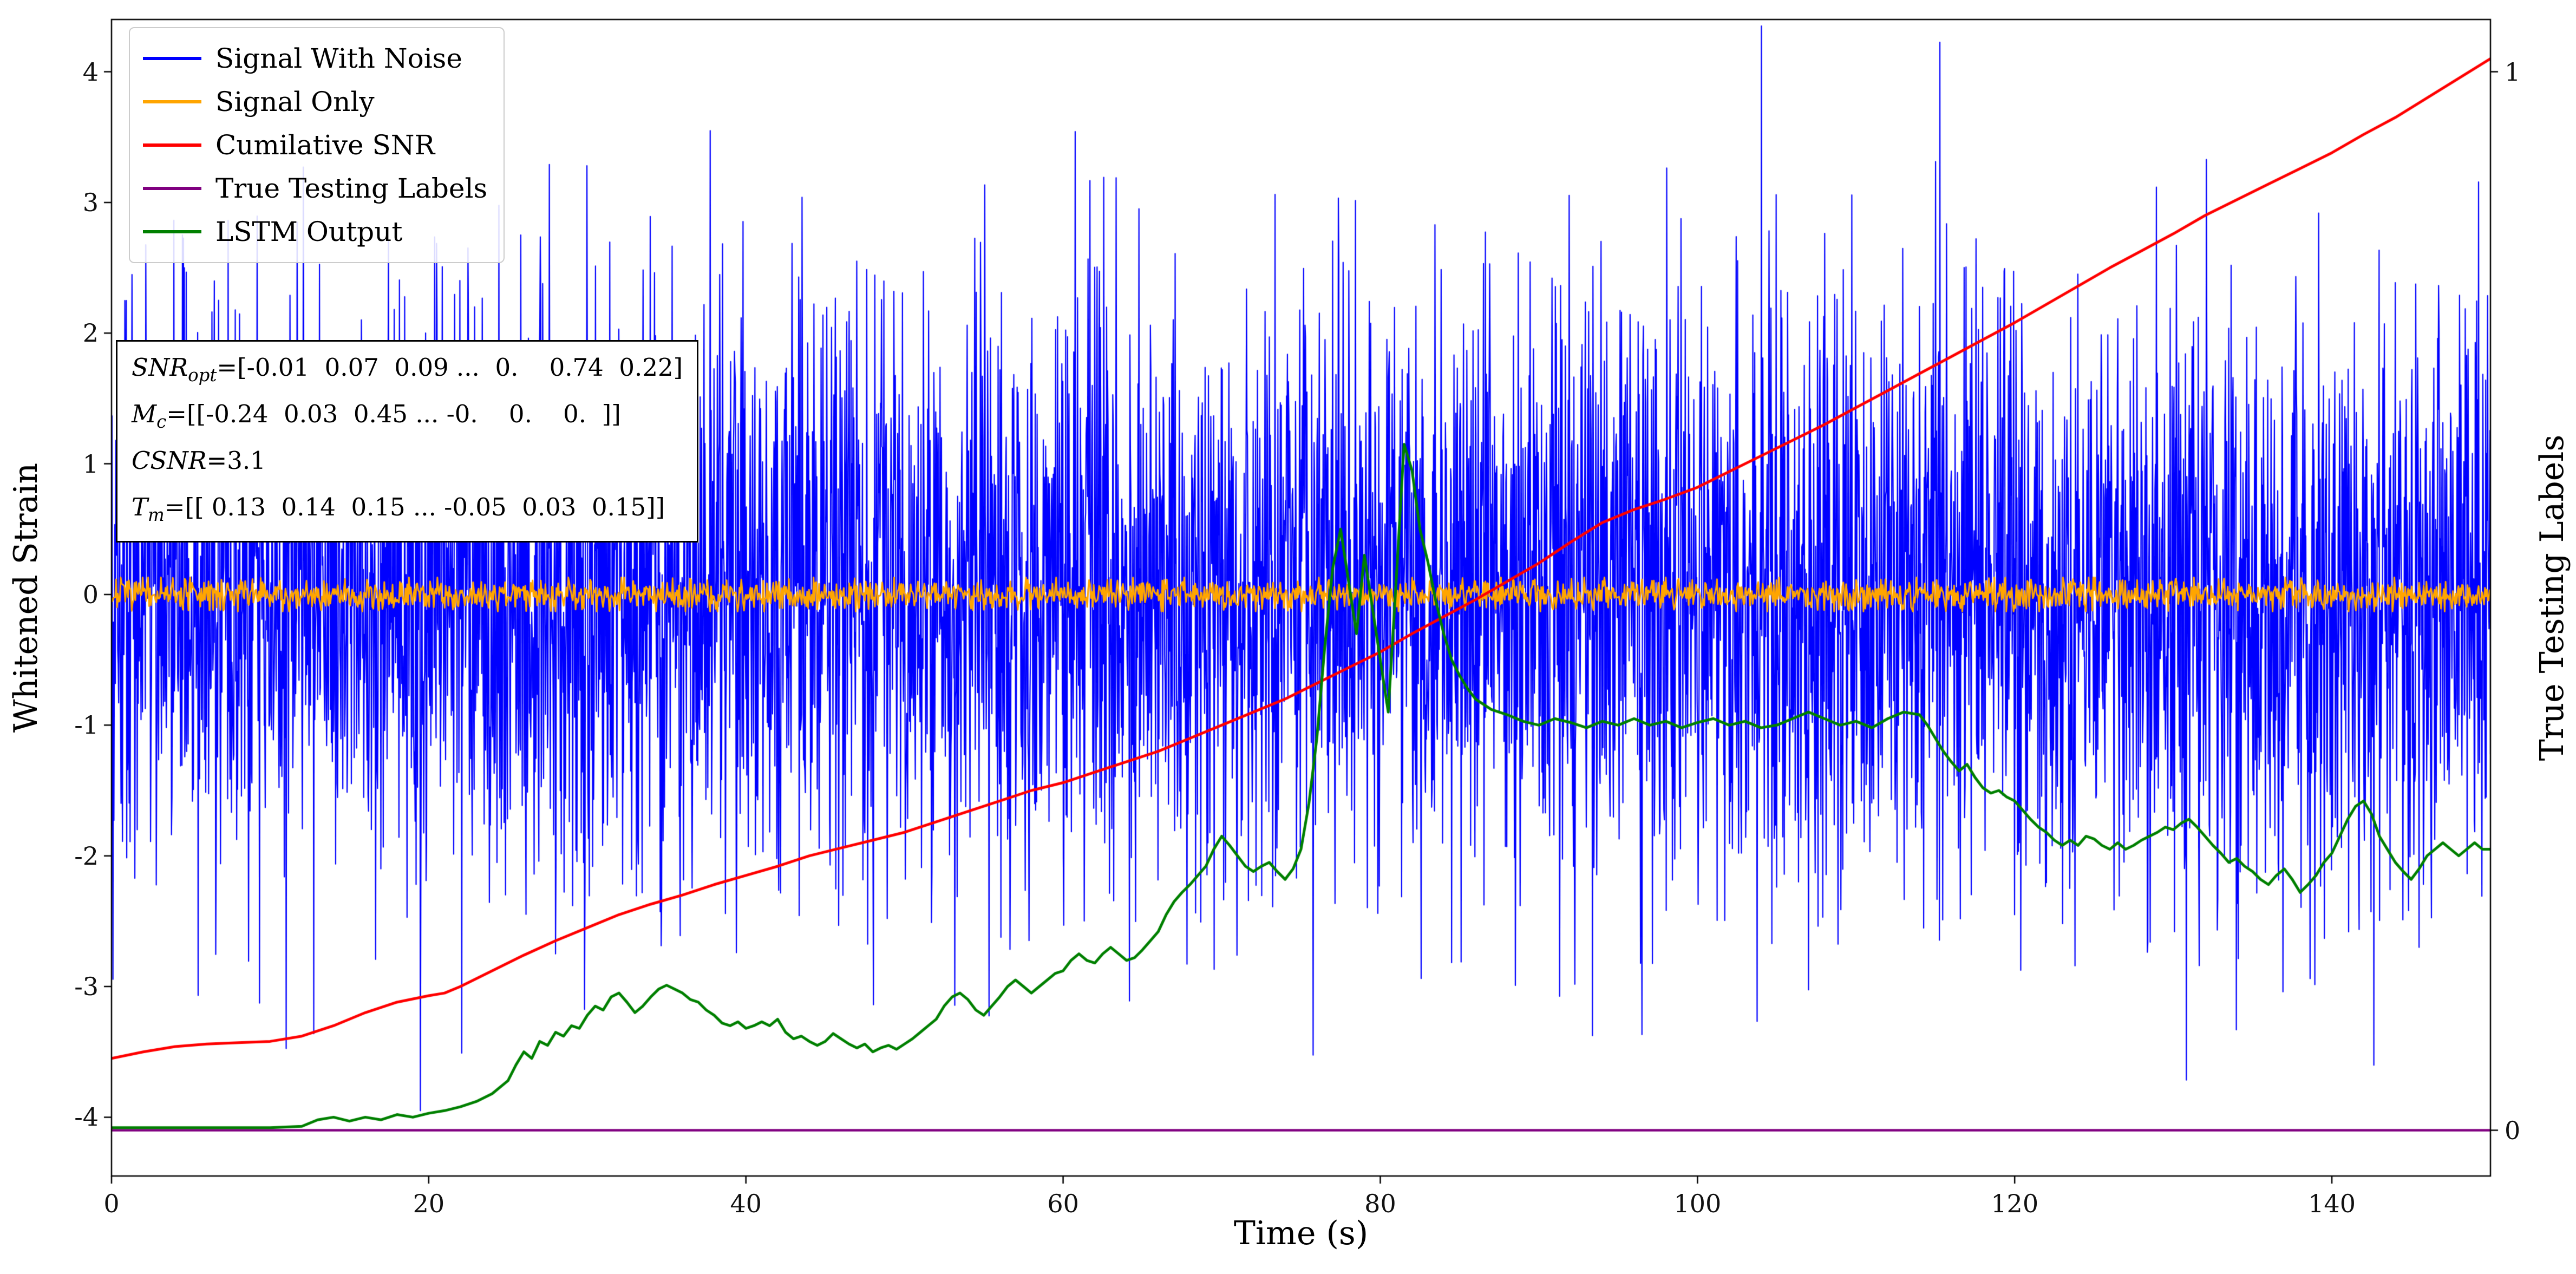  Describe the element at coordinates (325, 145) in the screenshot. I see `legend-label: Cumilative SNR` at that location.